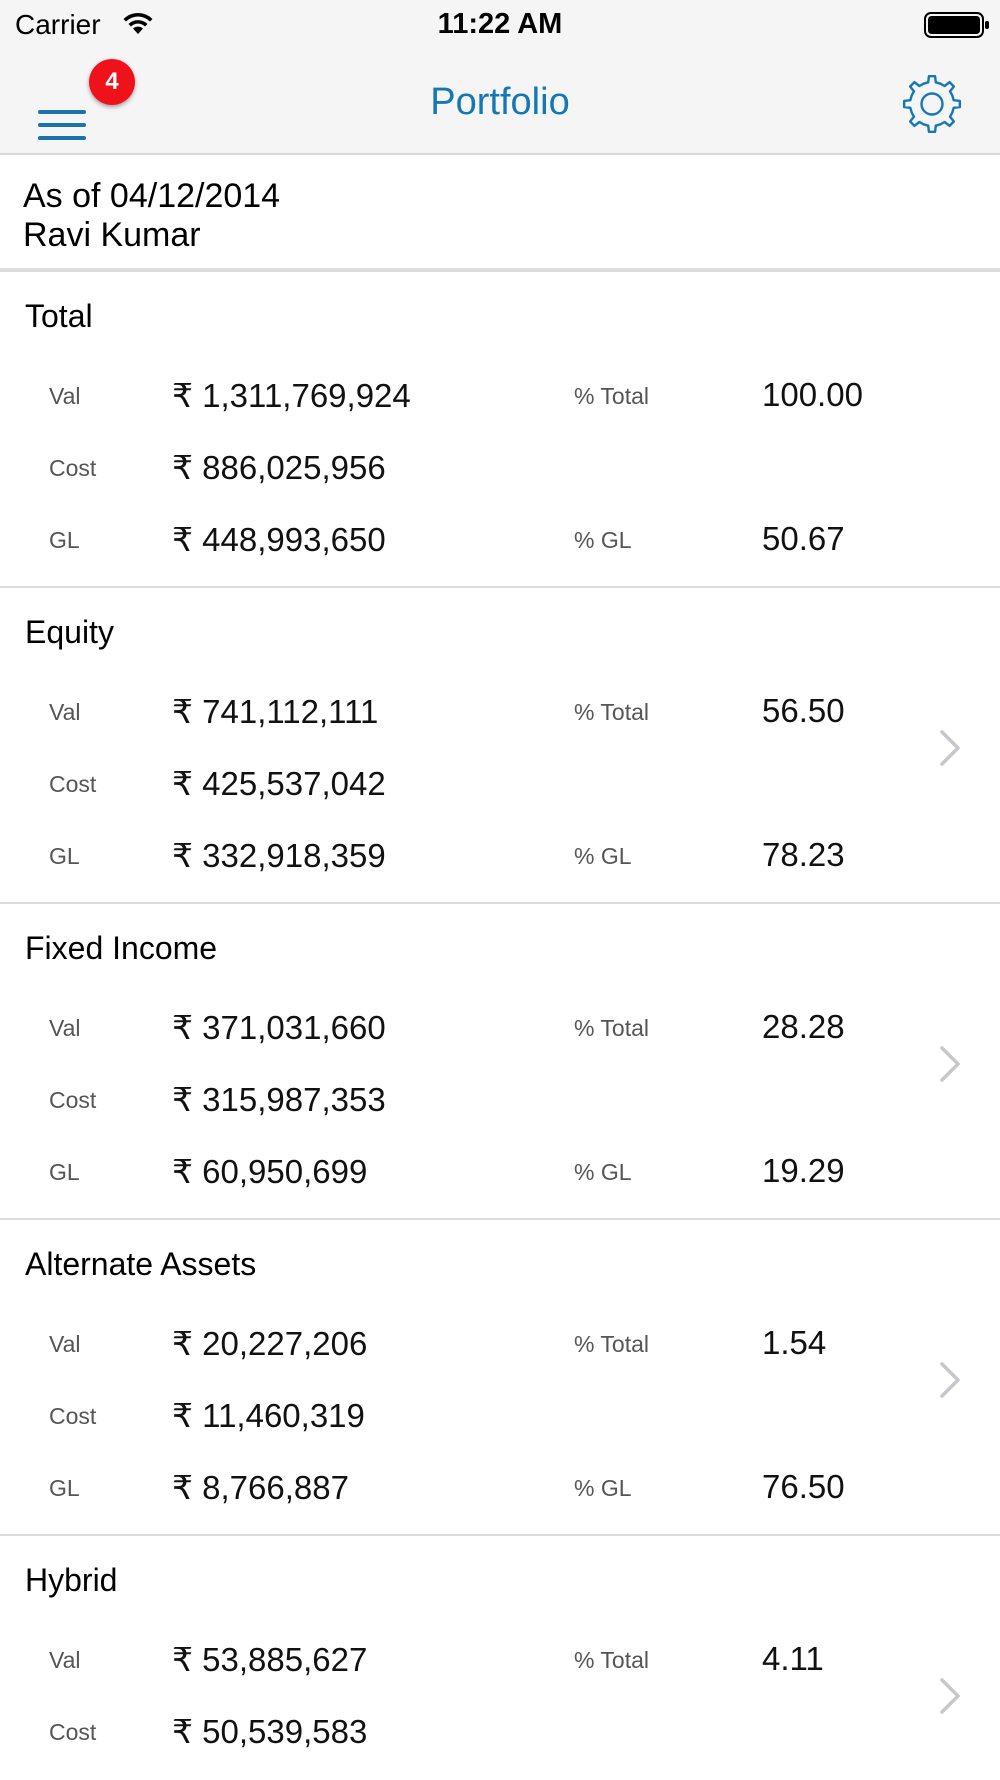 The width and height of the screenshot is (1000, 1780). I want to click on hamburger-menu-icon, so click(62, 125).